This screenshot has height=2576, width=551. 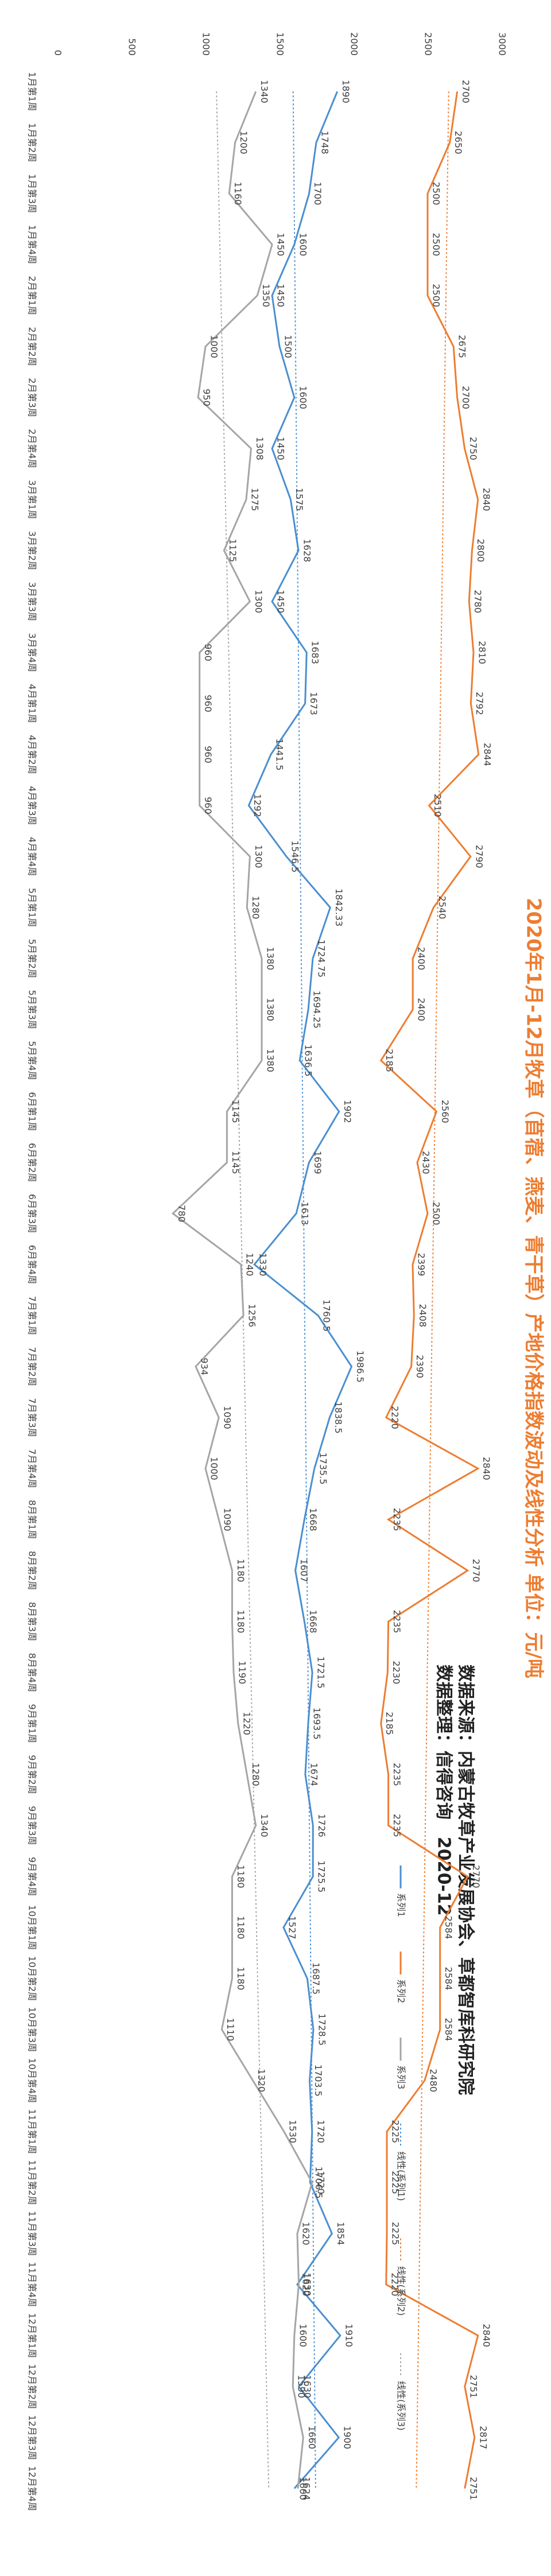 I want to click on data-label: 1292, so click(x=257, y=805).